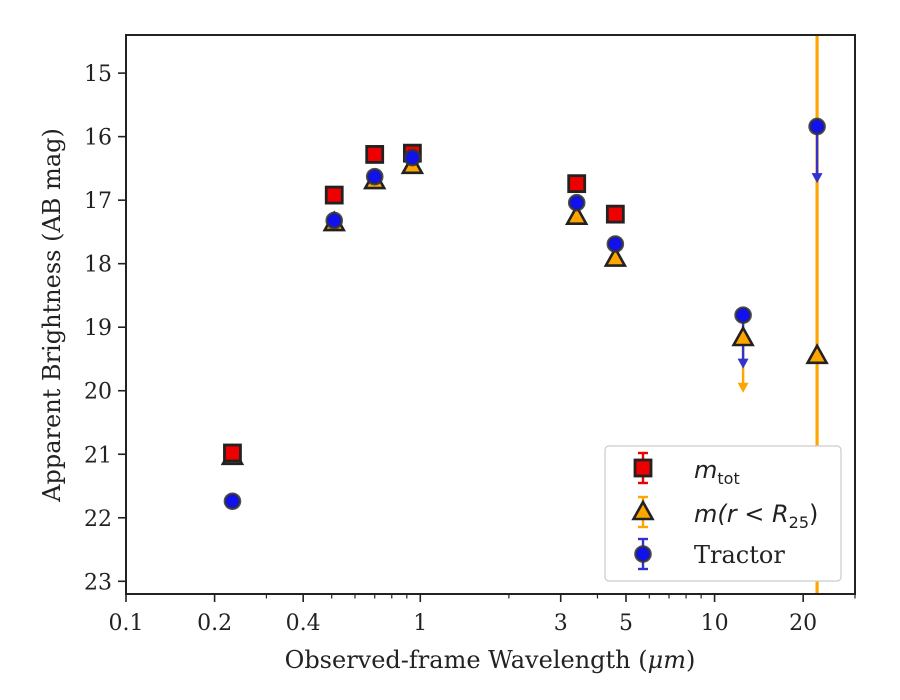  Describe the element at coordinates (98, 138) in the screenshot. I see `y-tick-label: 16` at that location.